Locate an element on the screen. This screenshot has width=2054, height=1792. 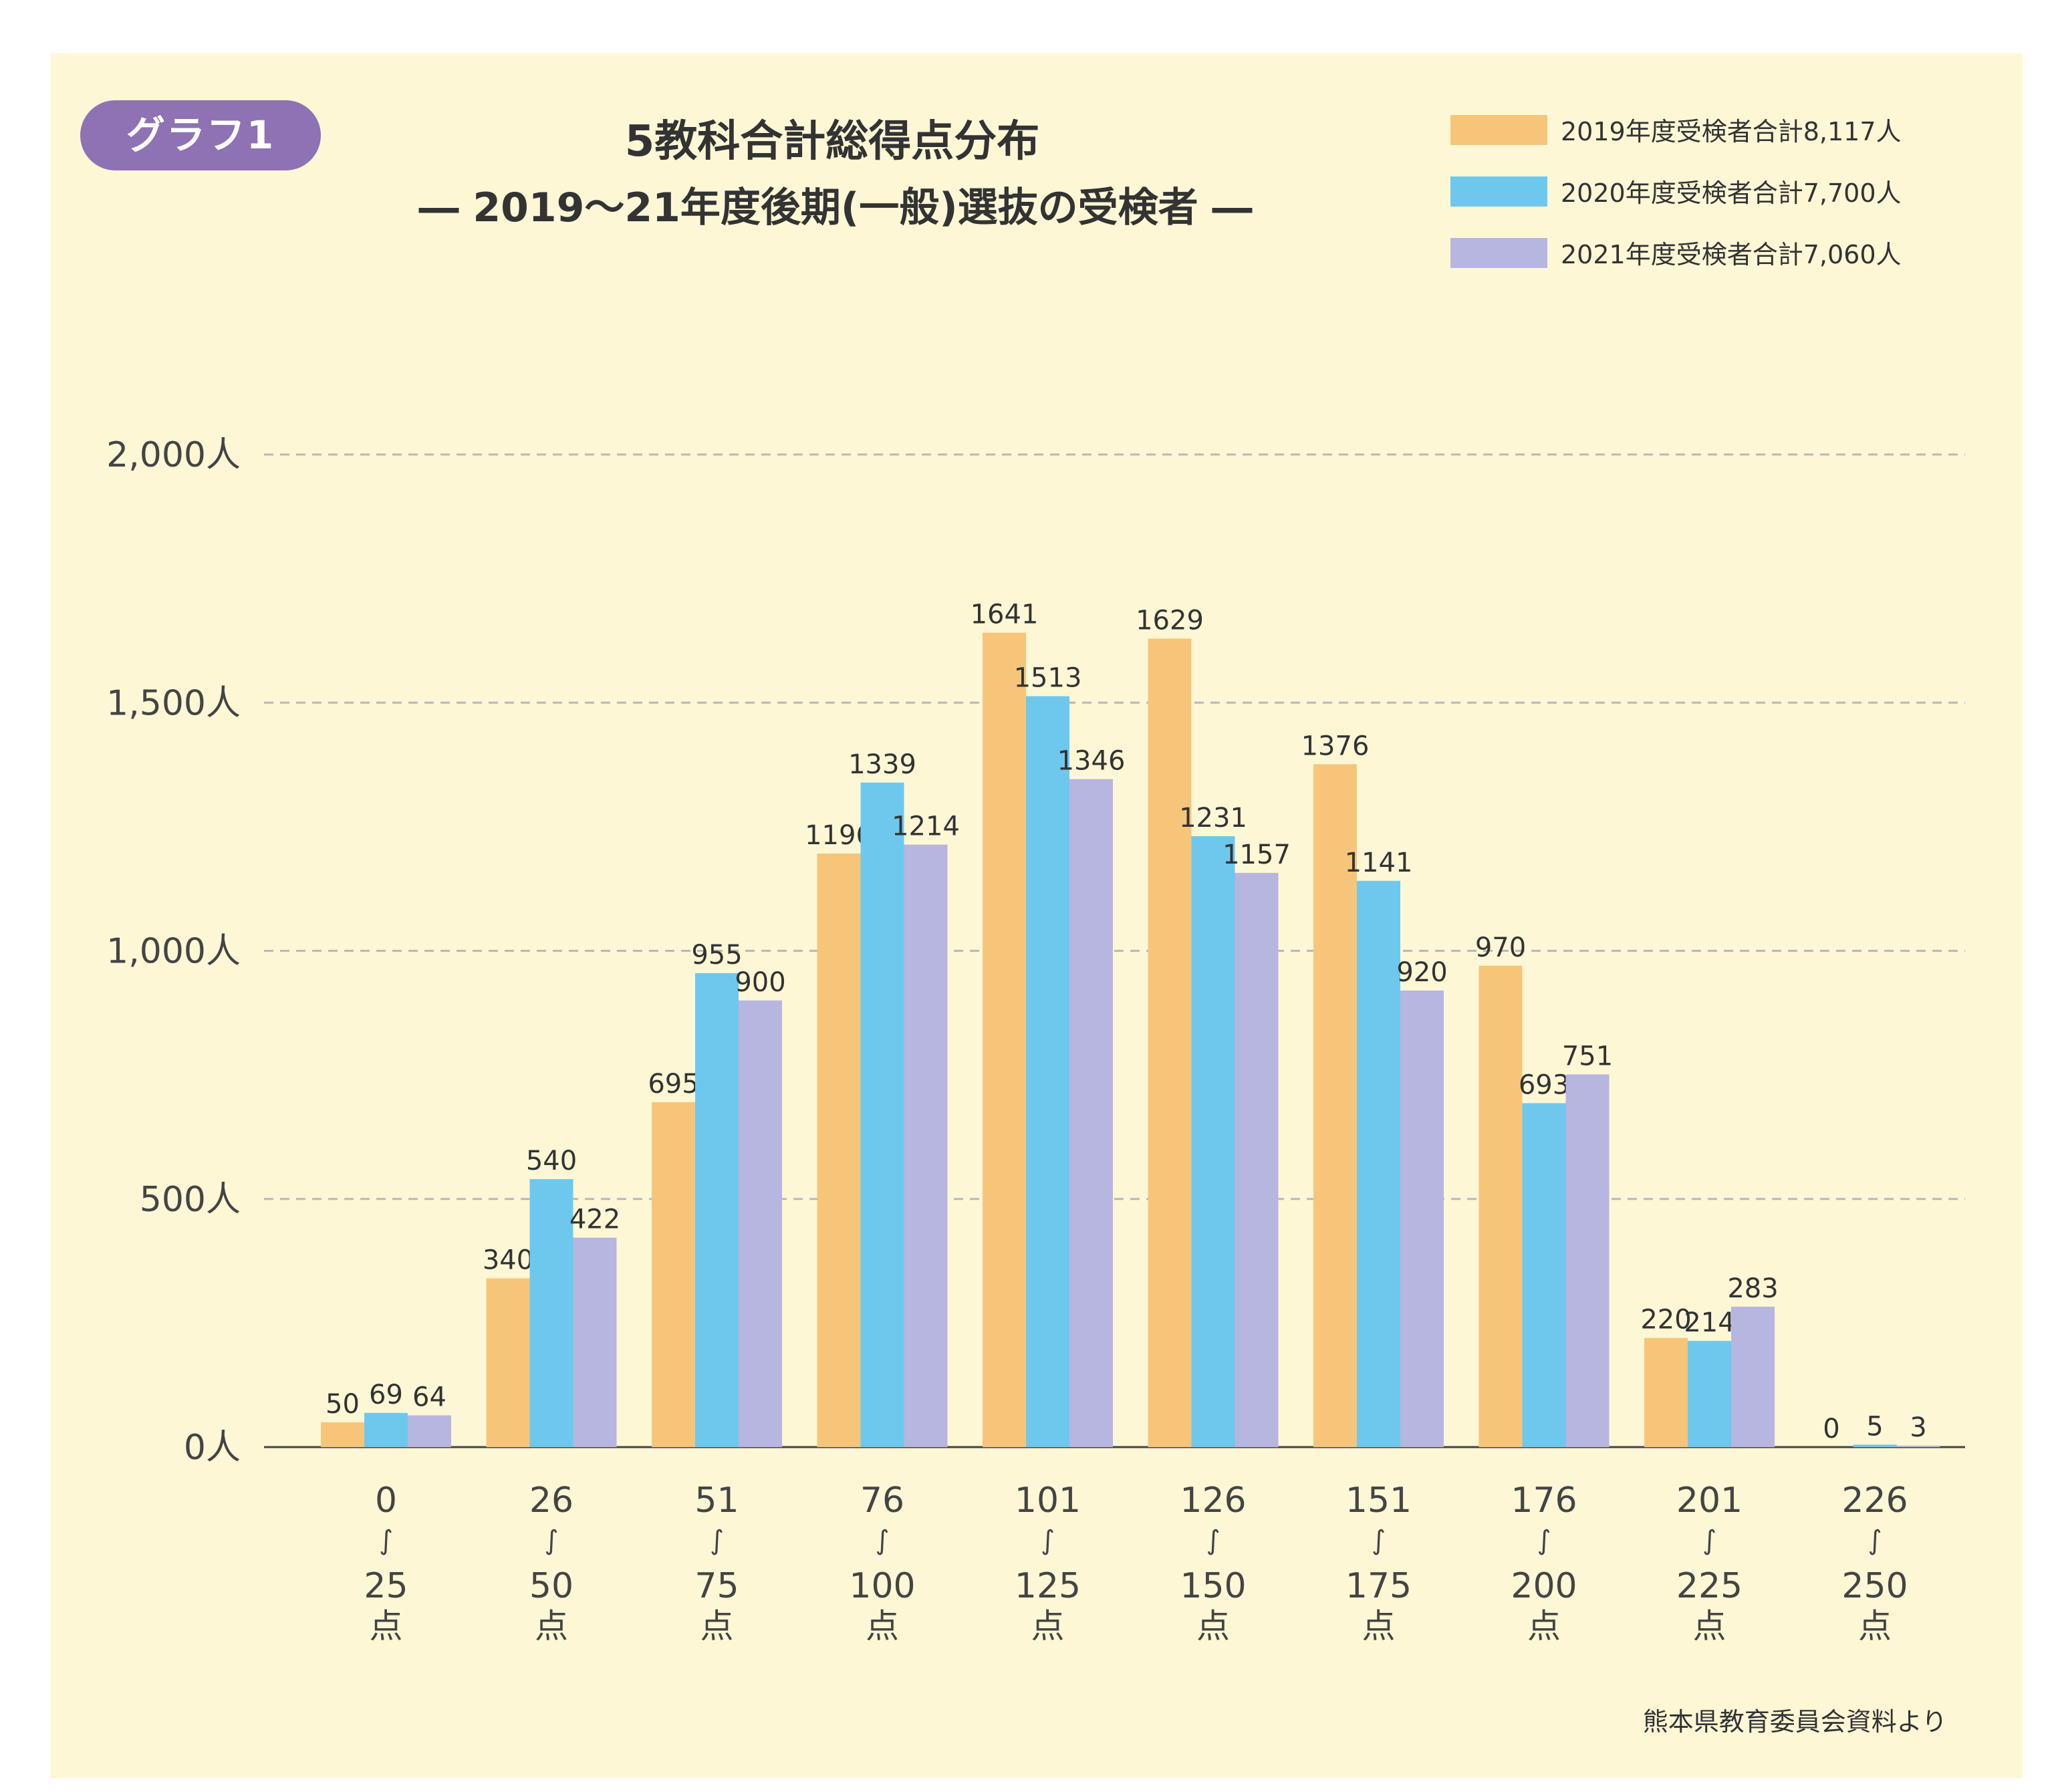
y-tick-label: 1,000人 is located at coordinates (173, 952).